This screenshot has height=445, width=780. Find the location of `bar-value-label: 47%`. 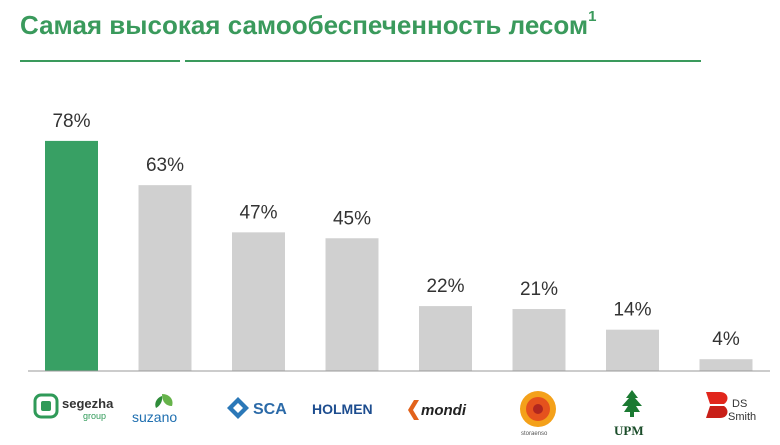

bar-value-label: 47% is located at coordinates (258, 212).